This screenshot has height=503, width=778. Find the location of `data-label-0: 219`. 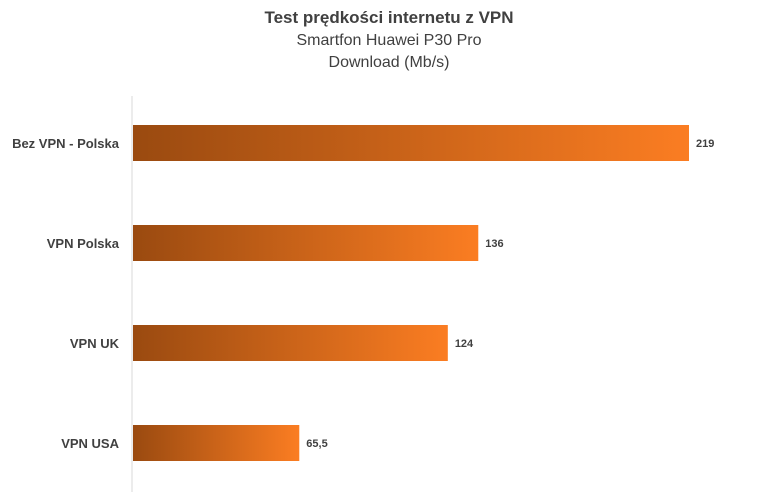

data-label-0: 219 is located at coordinates (705, 144).